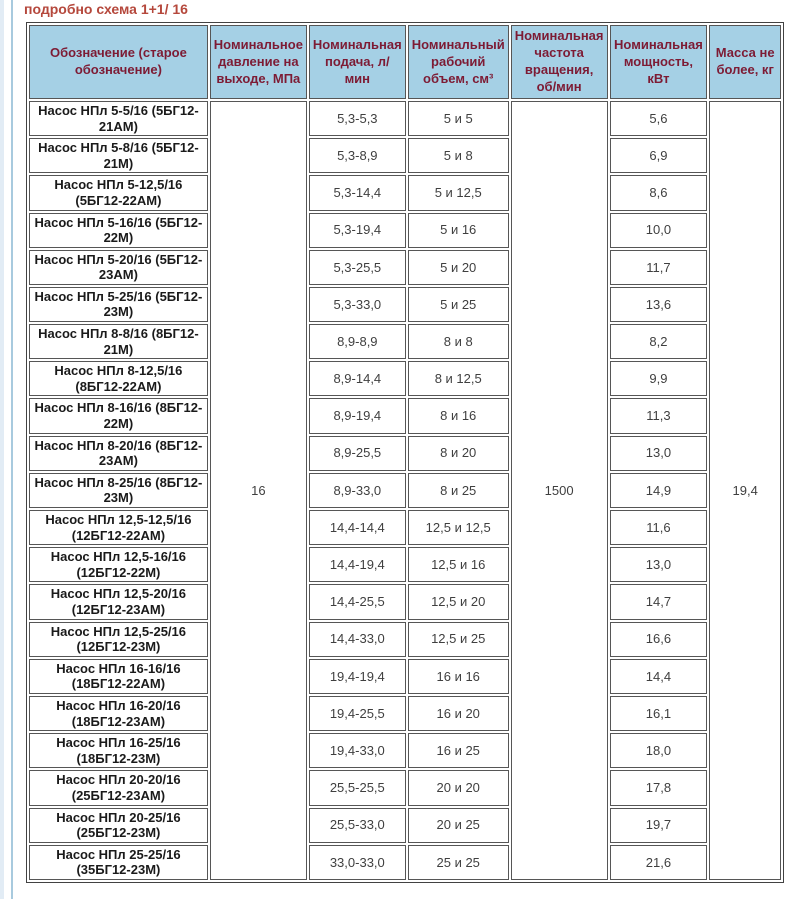 Image resolution: width=802 pixels, height=899 pixels. I want to click on volume-cell: 5 и 8, so click(458, 156).